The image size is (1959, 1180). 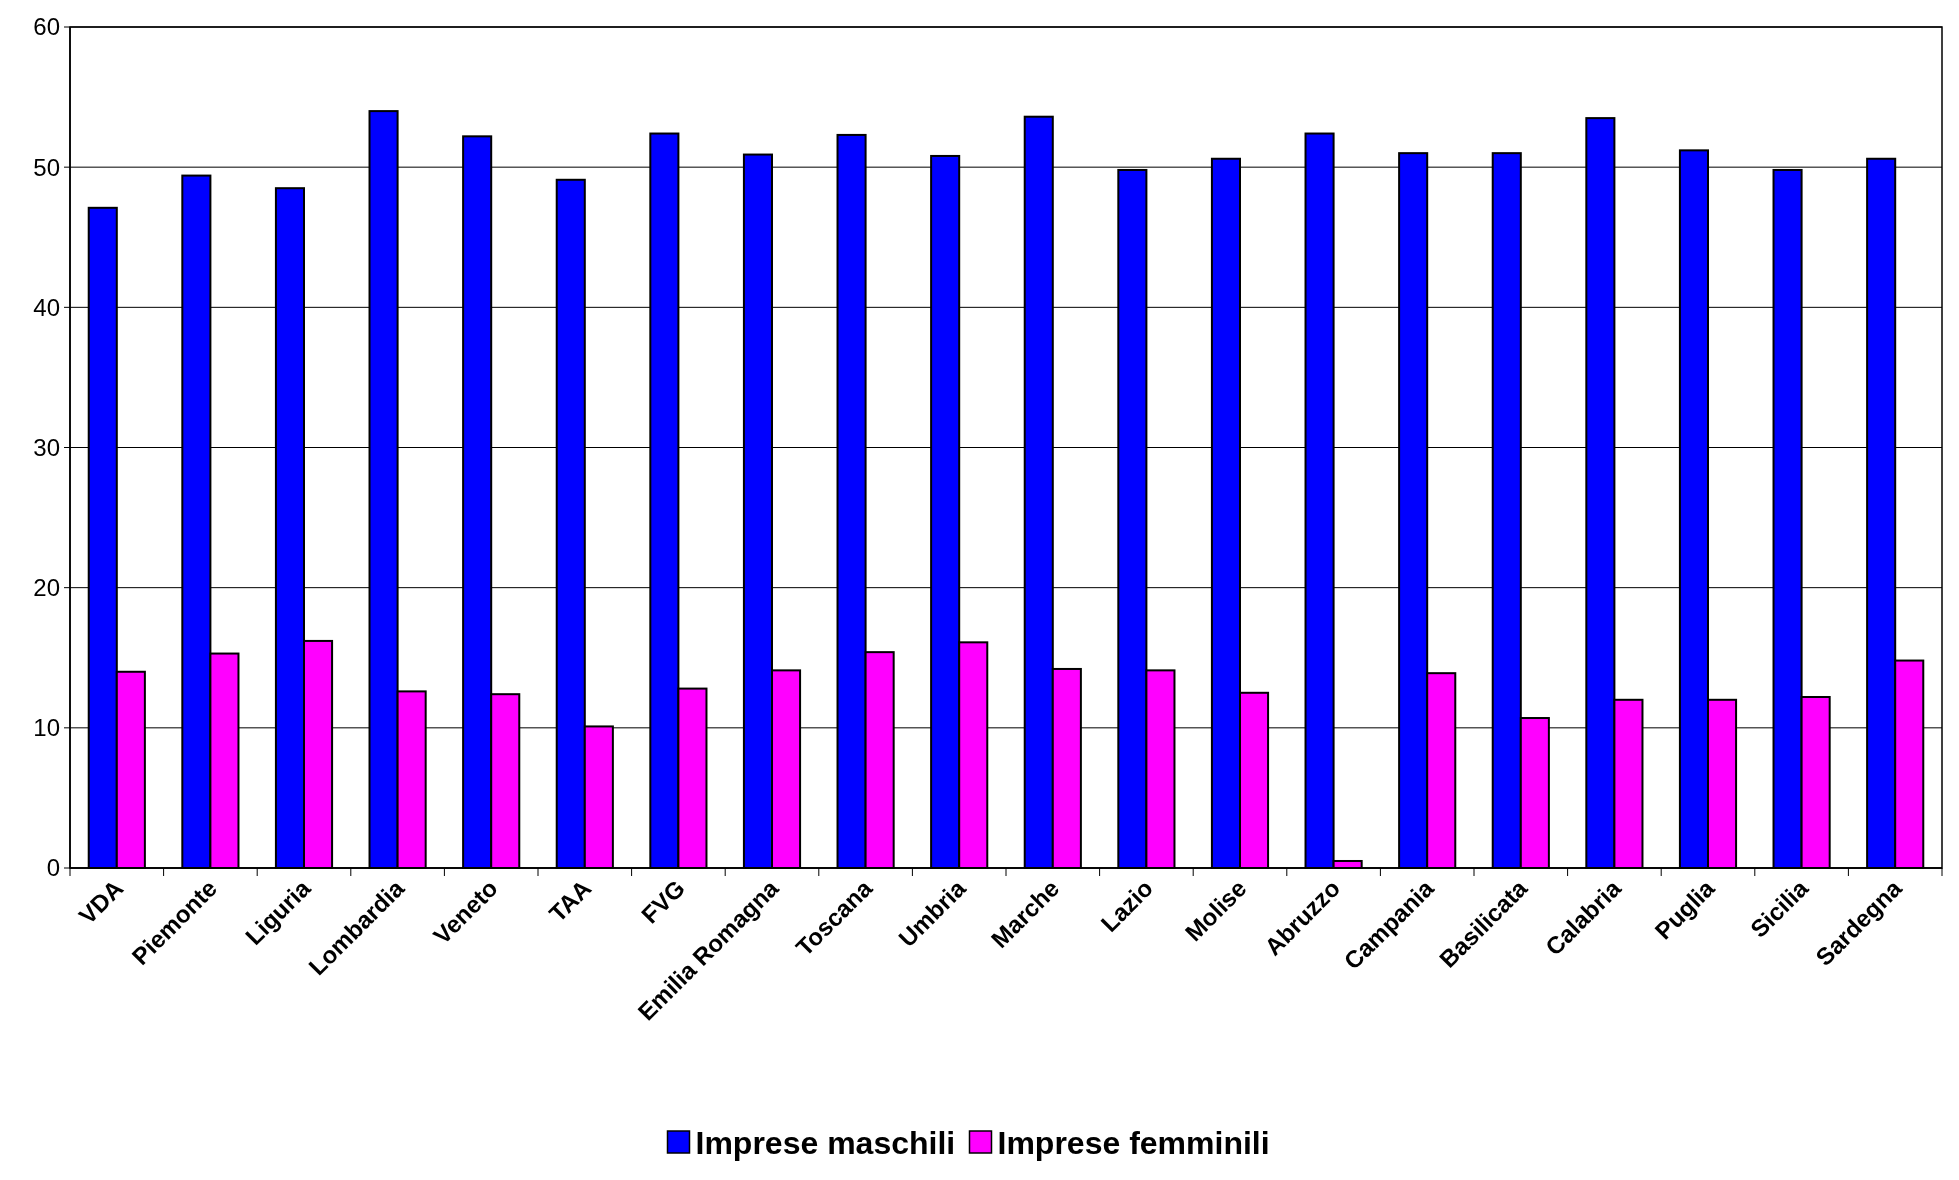 What do you see at coordinates (46, 728) in the screenshot?
I see `y-tick-label: 10` at bounding box center [46, 728].